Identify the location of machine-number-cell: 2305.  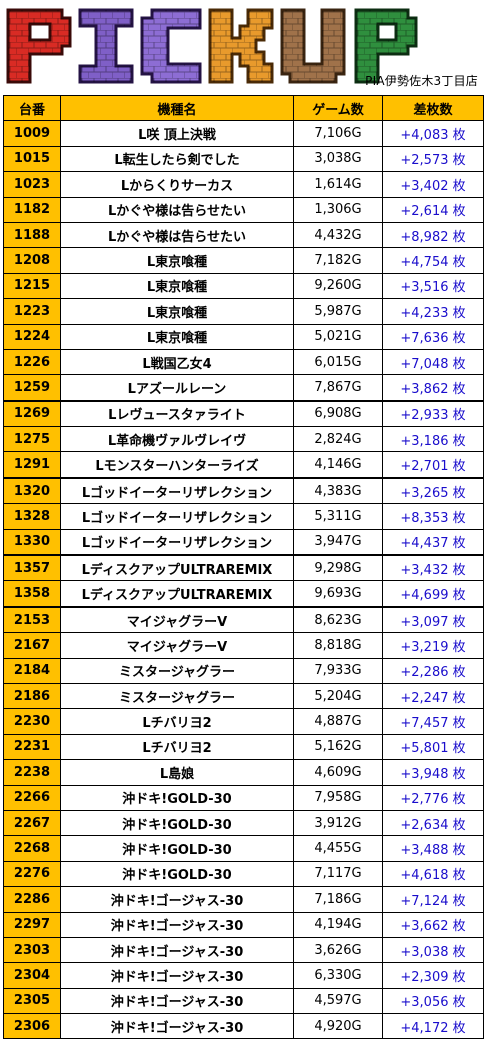
(32, 1001).